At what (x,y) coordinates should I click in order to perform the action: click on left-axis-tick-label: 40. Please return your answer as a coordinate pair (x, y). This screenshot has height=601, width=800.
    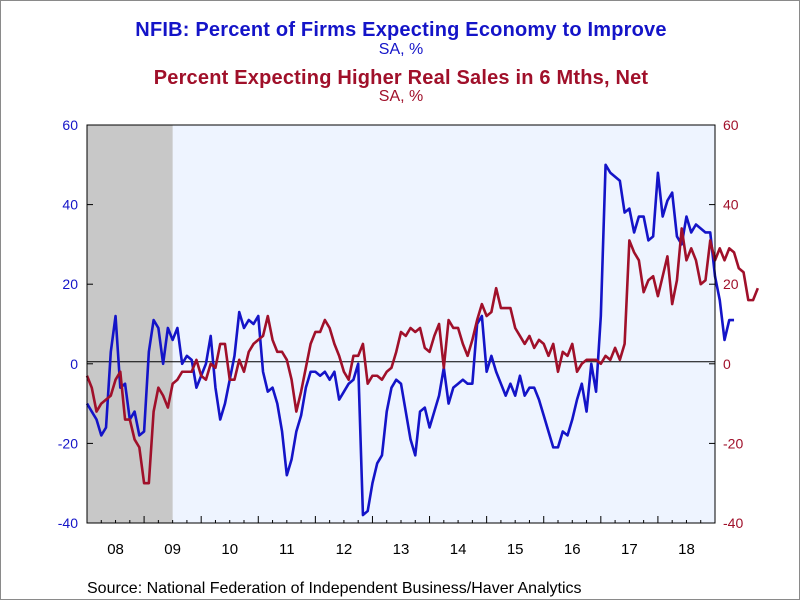
    Looking at the image, I should click on (70, 205).